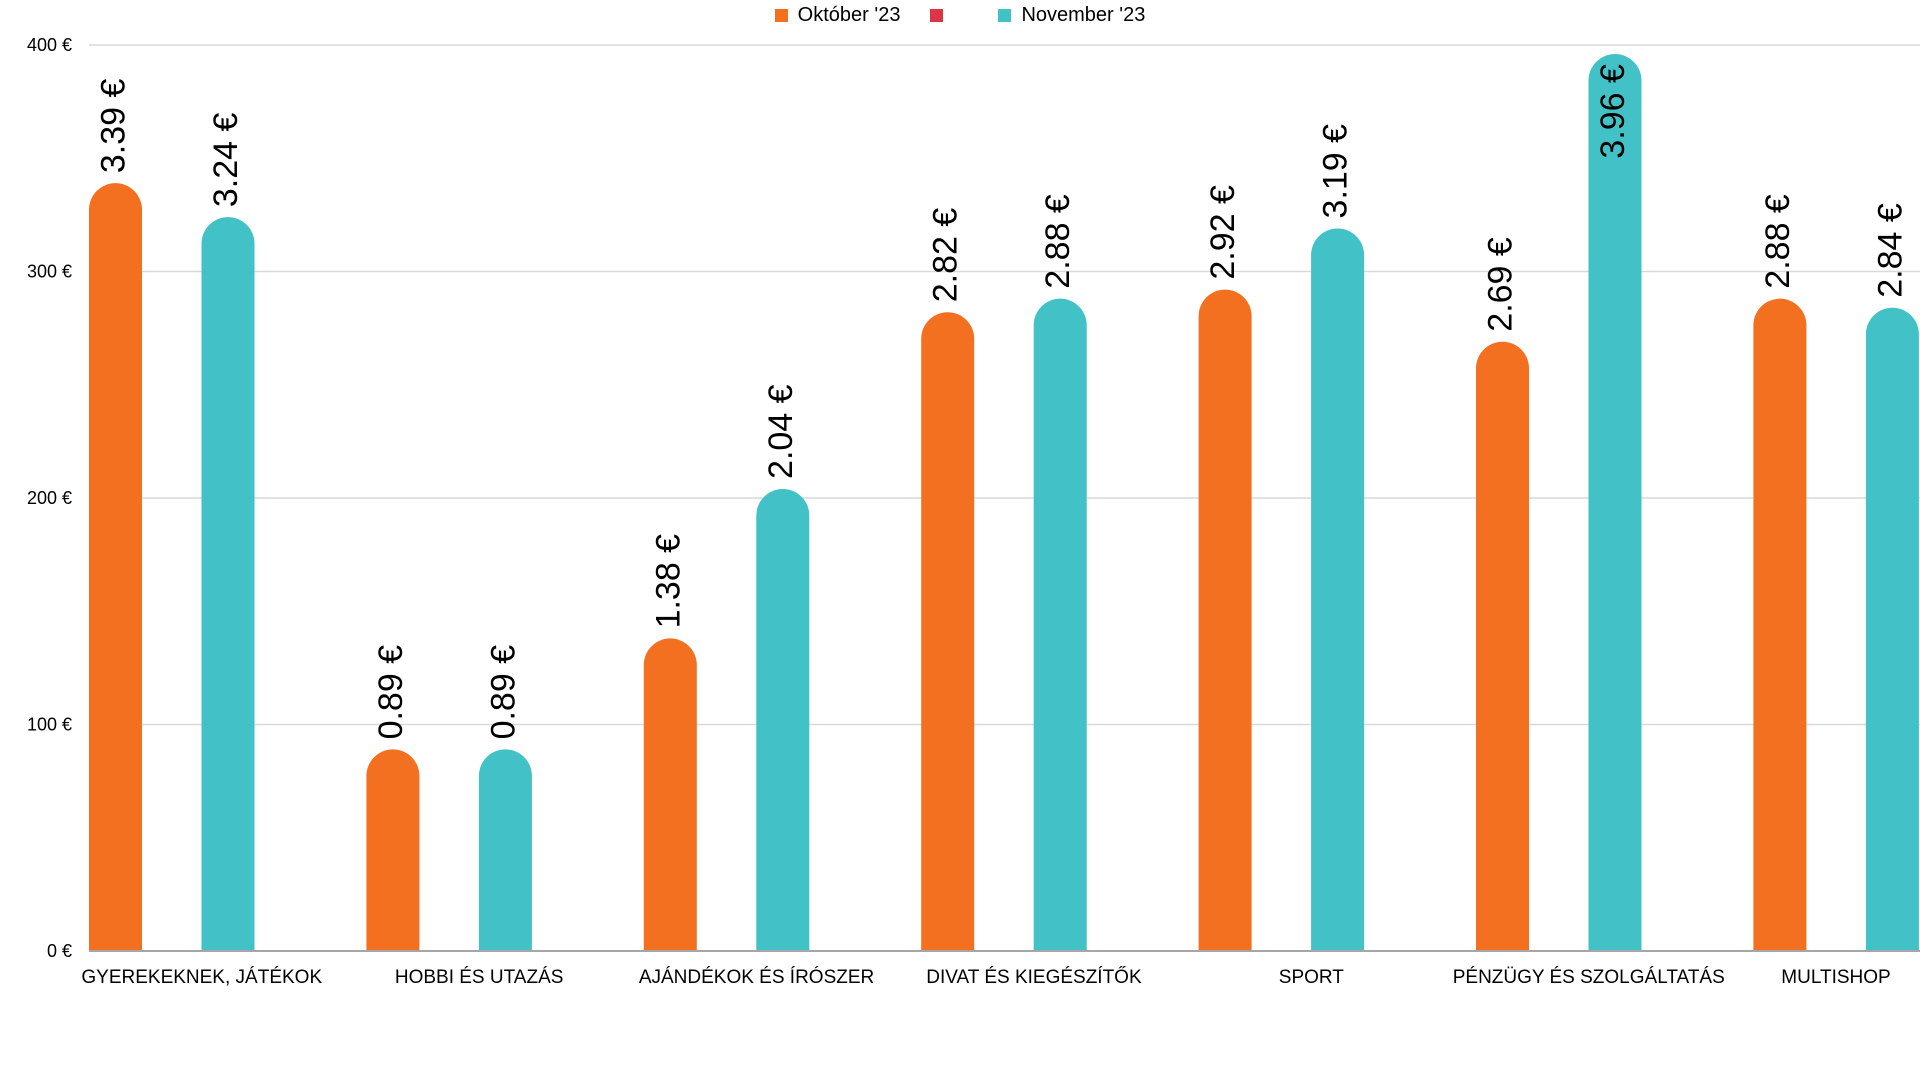 The width and height of the screenshot is (1920, 1080). What do you see at coordinates (479, 977) in the screenshot?
I see `x-tick-label: HOBBI ÉS UTAZÁS` at bounding box center [479, 977].